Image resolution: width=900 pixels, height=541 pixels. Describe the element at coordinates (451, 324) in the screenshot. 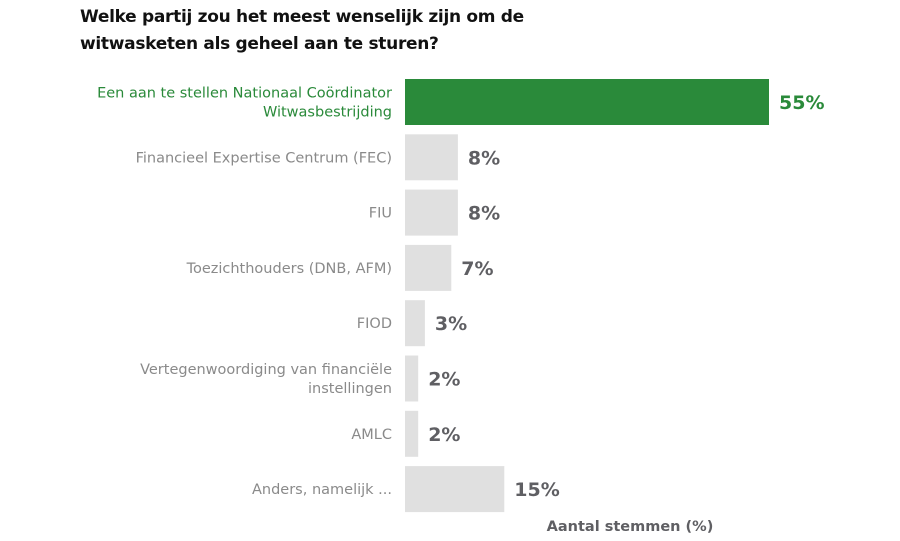

I see `value-label: 3%` at that location.